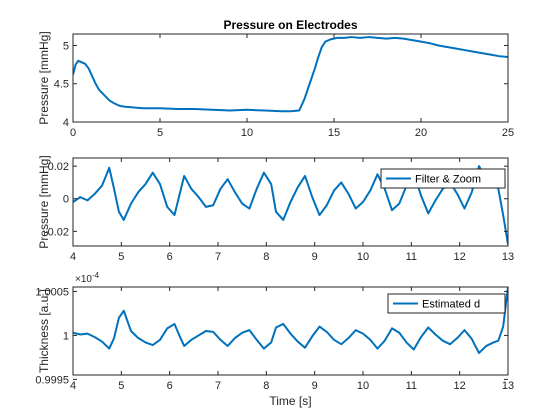 The height and width of the screenshot is (420, 560). Describe the element at coordinates (66, 46) in the screenshot. I see `y-tick-label: 5` at that location.